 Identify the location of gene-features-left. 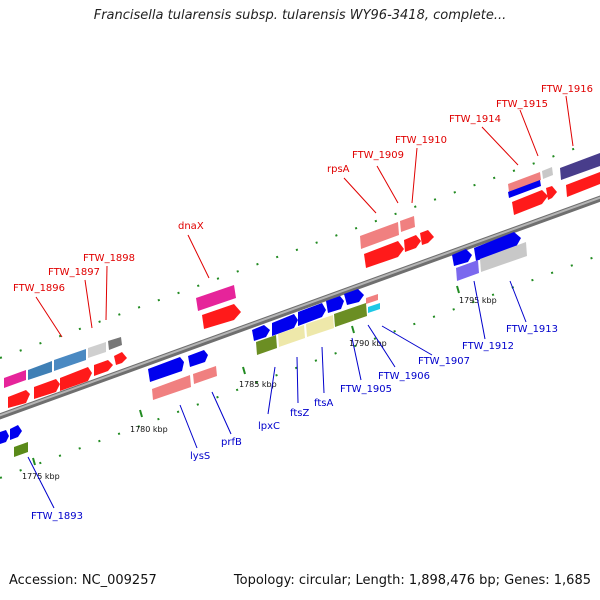
(63, 397).